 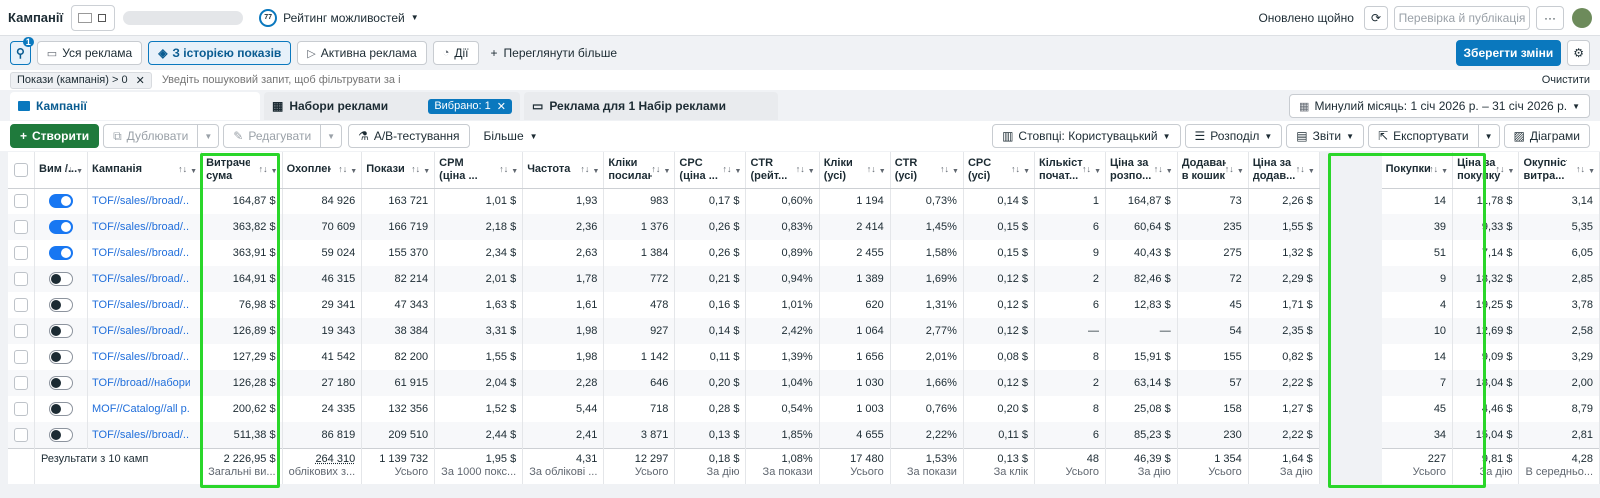 I want to click on column-header: CTR (усі) ↑↓ ▼, so click(x=927, y=170).